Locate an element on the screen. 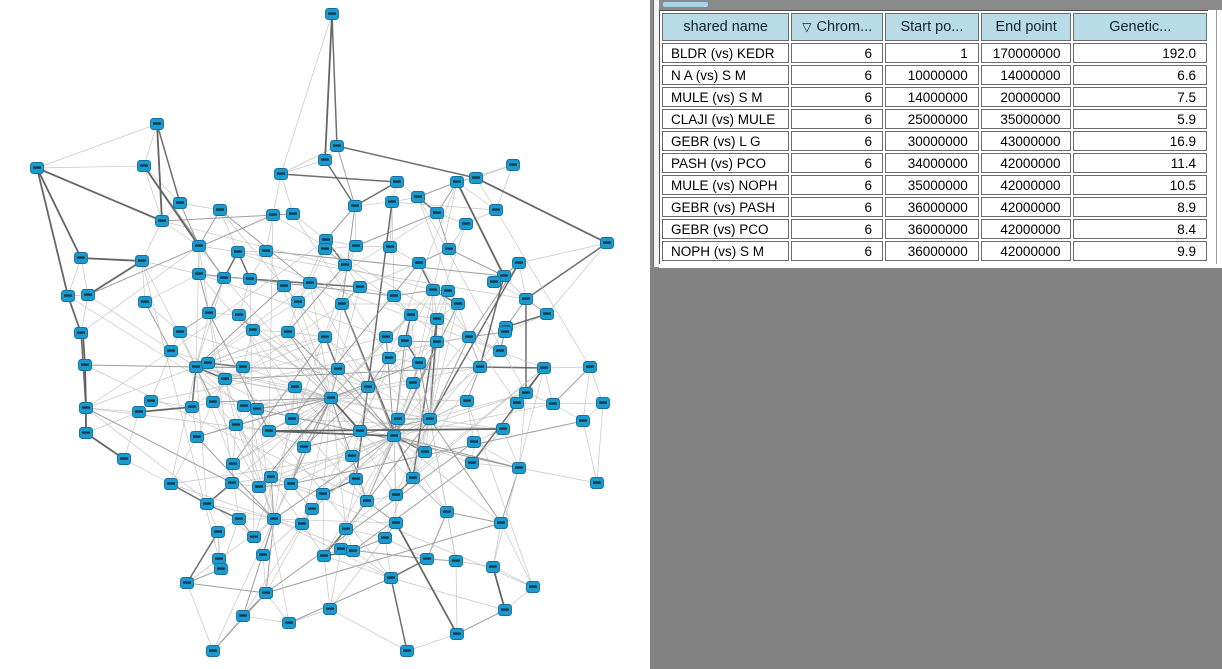 Image resolution: width=1222 pixels, height=669 pixels. column-header-end-point: End point is located at coordinates (1026, 27).